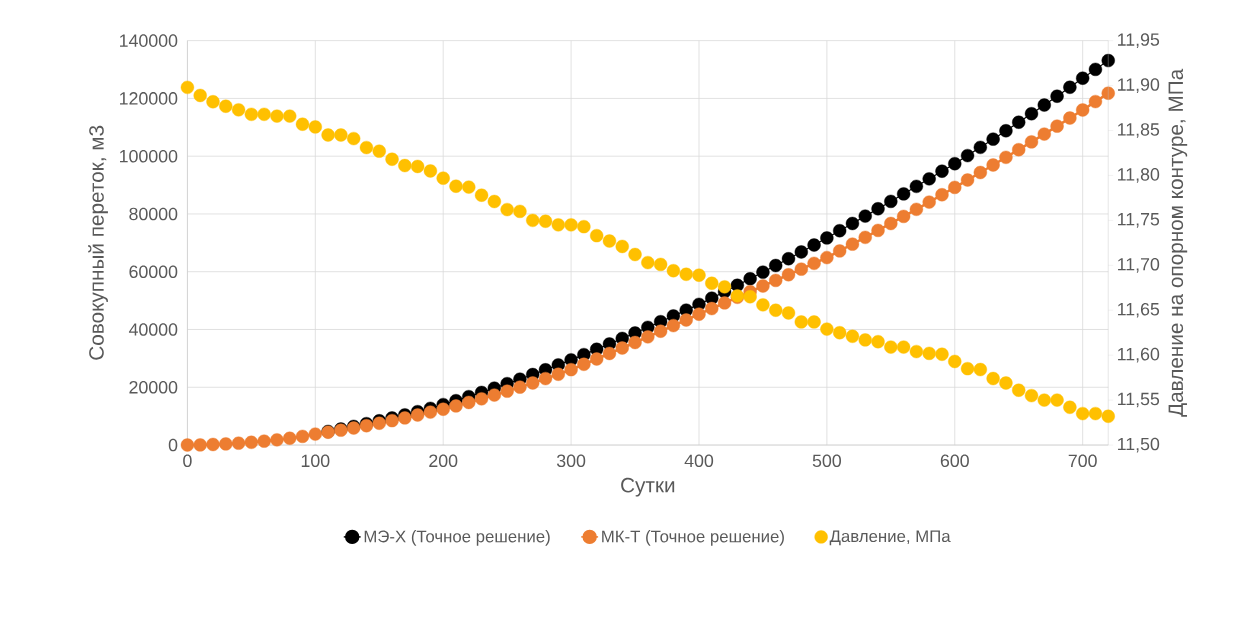 The width and height of the screenshot is (1248, 618). Describe the element at coordinates (153, 214) in the screenshot. I see `y-tick-label: 80000` at that location.